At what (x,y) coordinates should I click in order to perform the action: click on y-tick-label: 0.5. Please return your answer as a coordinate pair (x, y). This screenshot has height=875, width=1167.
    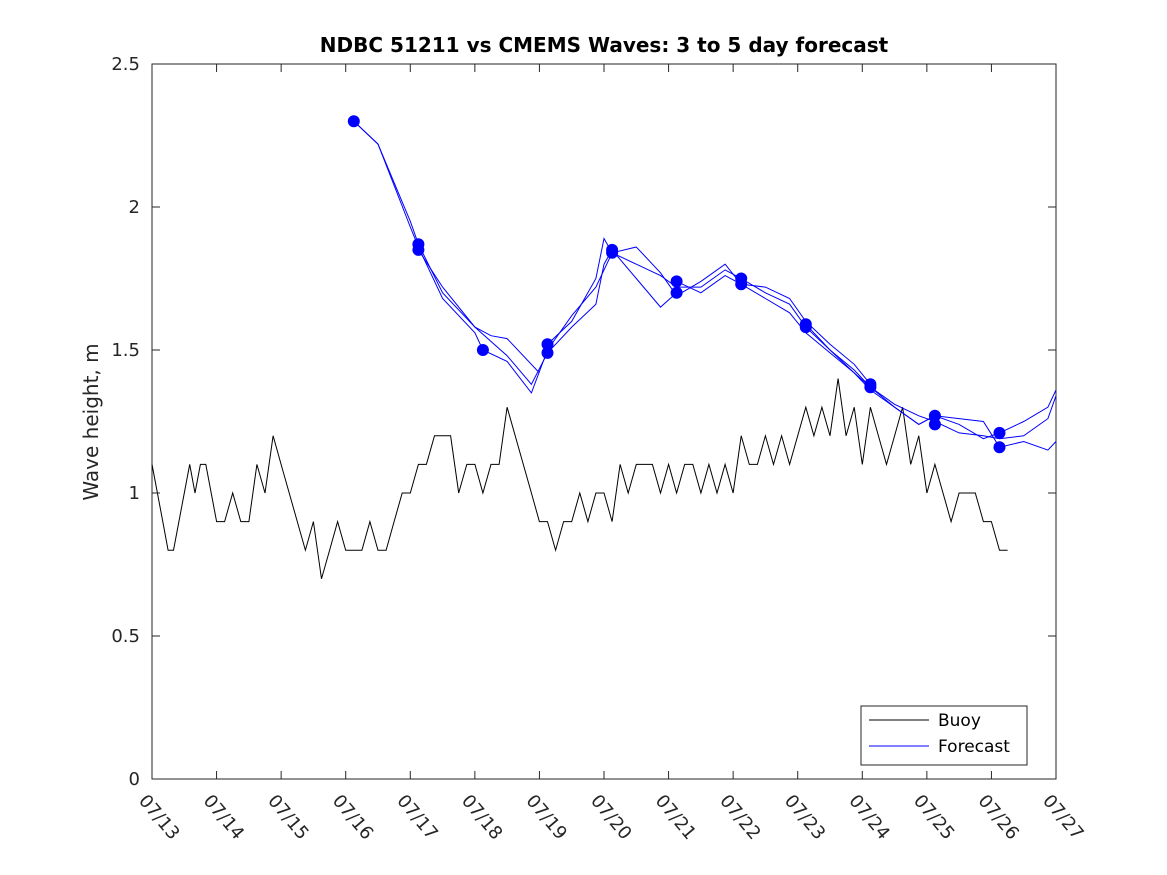
    Looking at the image, I should click on (125, 636).